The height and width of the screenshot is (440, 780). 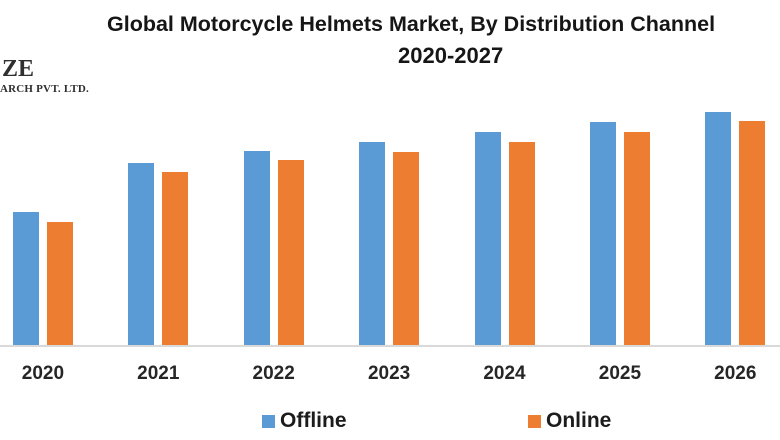 I want to click on legend-label-online: Online, so click(x=579, y=420).